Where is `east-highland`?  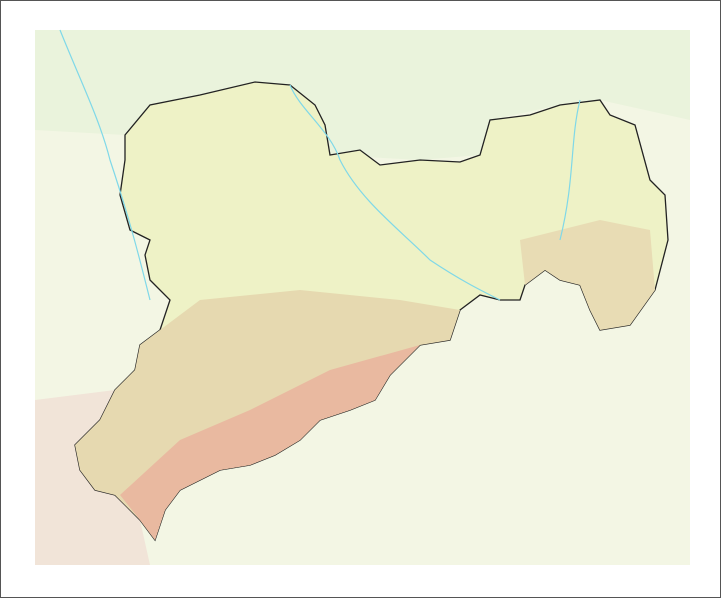
east-highland is located at coordinates (587, 275).